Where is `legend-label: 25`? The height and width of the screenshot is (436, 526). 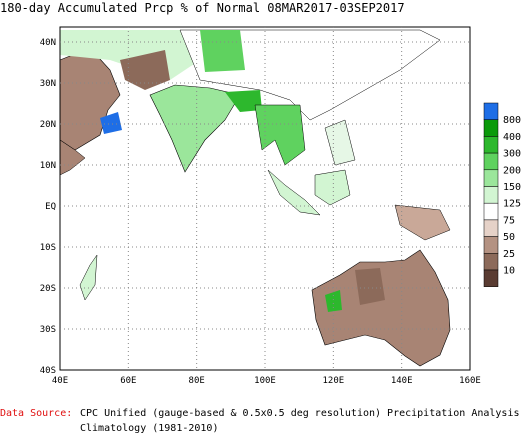
legend-label: 25 is located at coordinates (509, 254).